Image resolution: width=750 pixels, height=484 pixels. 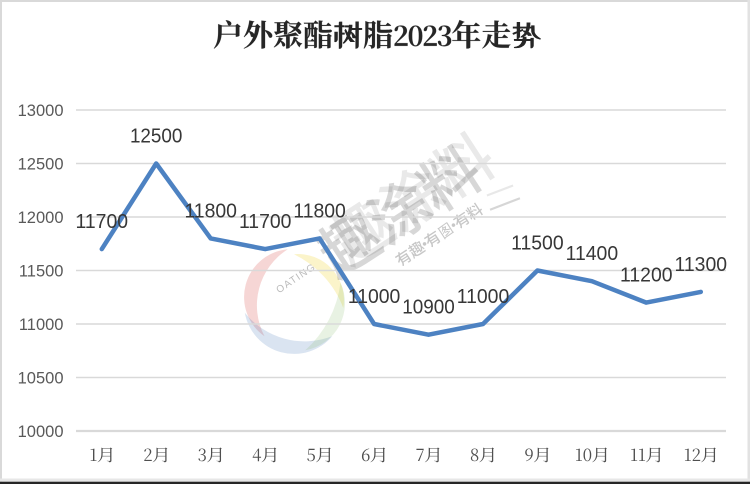 What do you see at coordinates (701, 265) in the screenshot?
I see `svg-text: 11300` at bounding box center [701, 265].